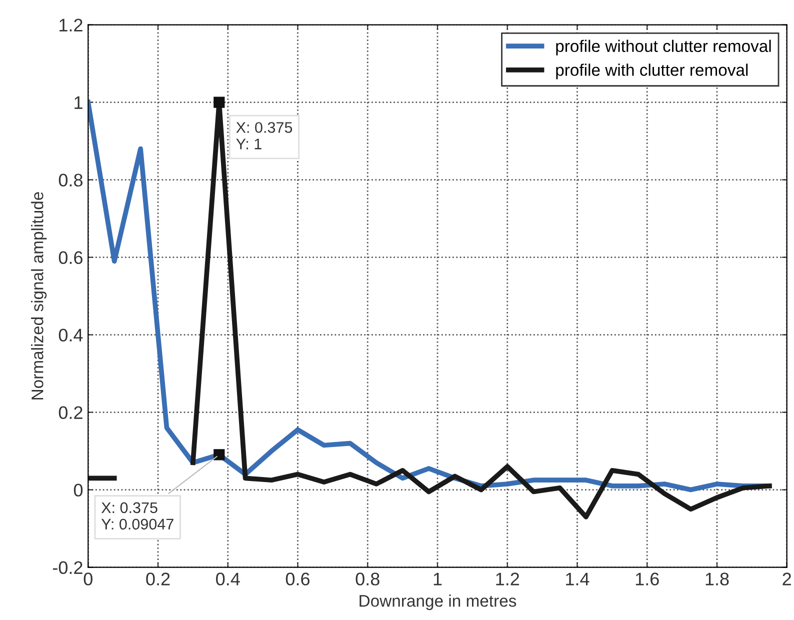 This screenshot has height=620, width=794. I want to click on y-tick-label: -0.2, so click(67, 567).